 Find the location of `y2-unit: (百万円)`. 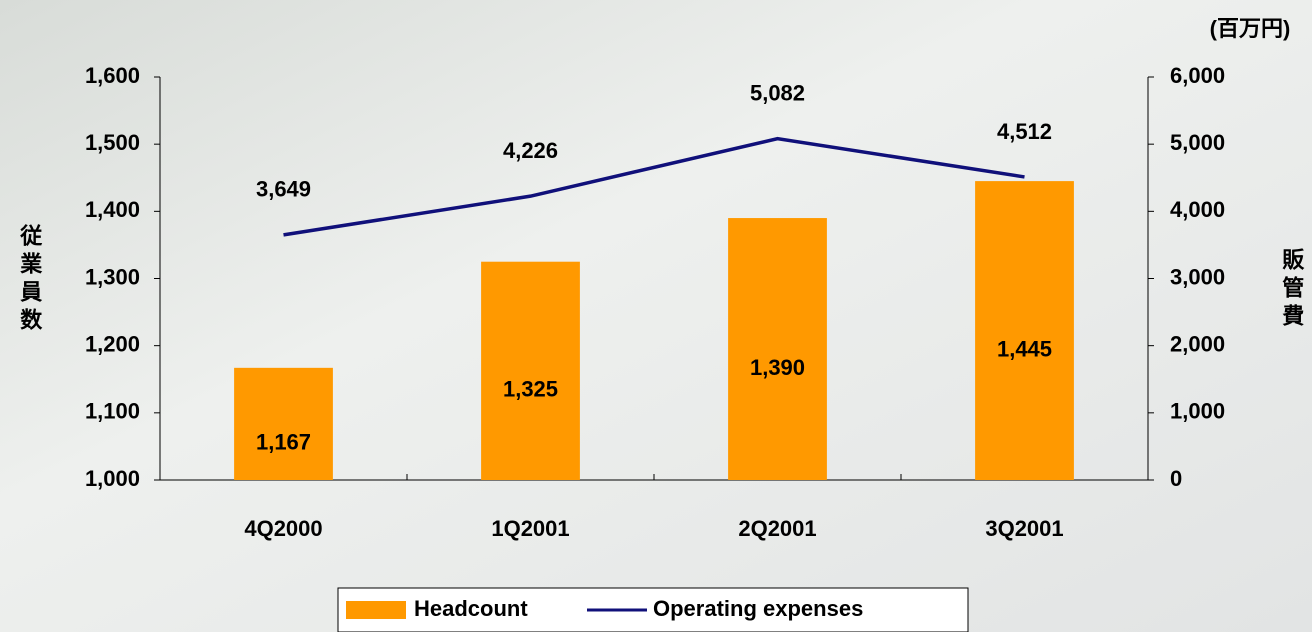

y2-unit: (百万円) is located at coordinates (1250, 28).